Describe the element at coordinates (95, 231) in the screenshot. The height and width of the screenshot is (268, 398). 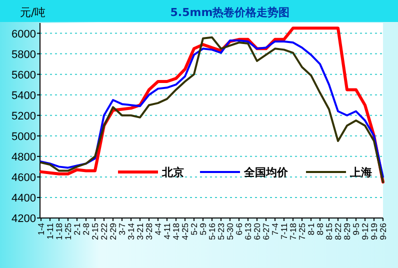
I see `x-tick-label: 2-15` at that location.